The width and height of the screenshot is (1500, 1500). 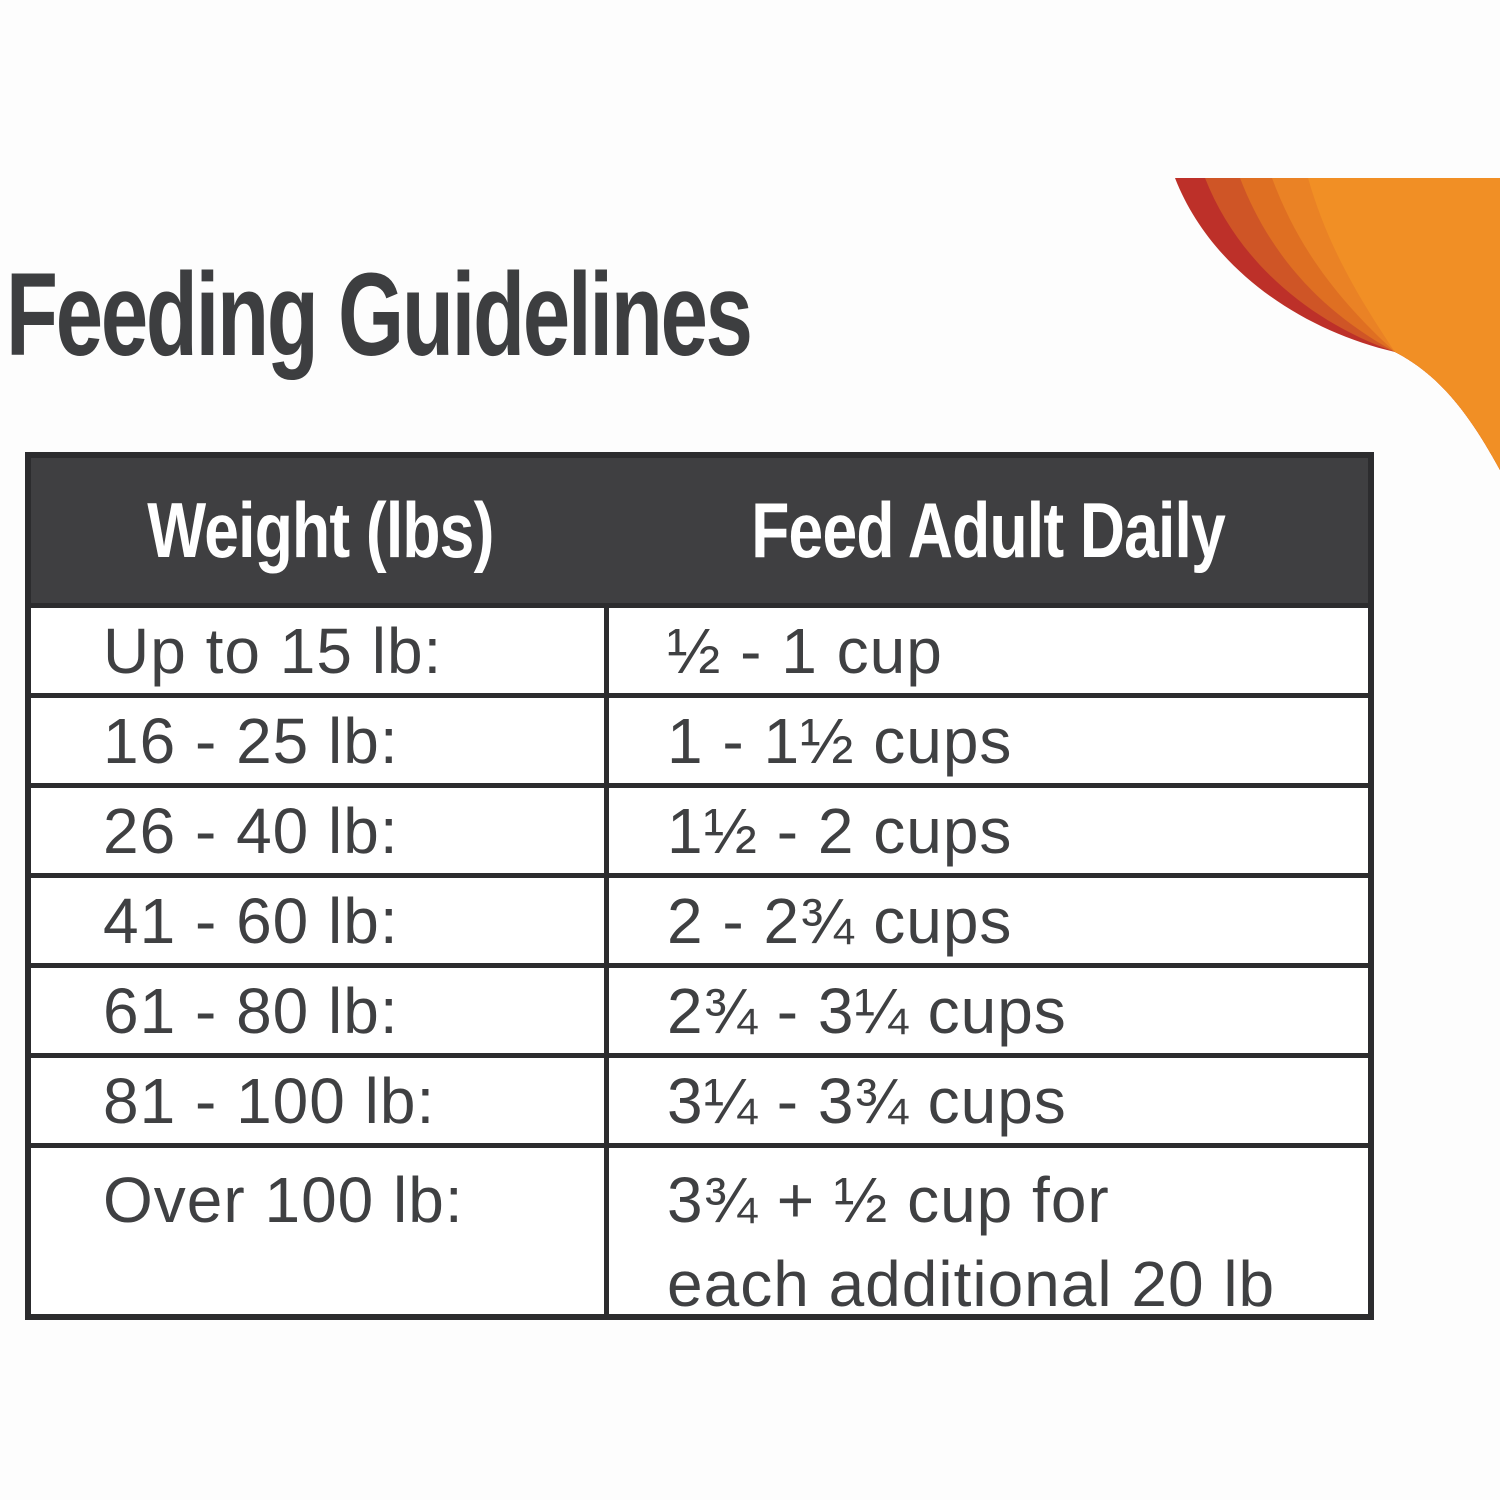 I want to click on corner-swoosh-decoration, so click(x=1337, y=324).